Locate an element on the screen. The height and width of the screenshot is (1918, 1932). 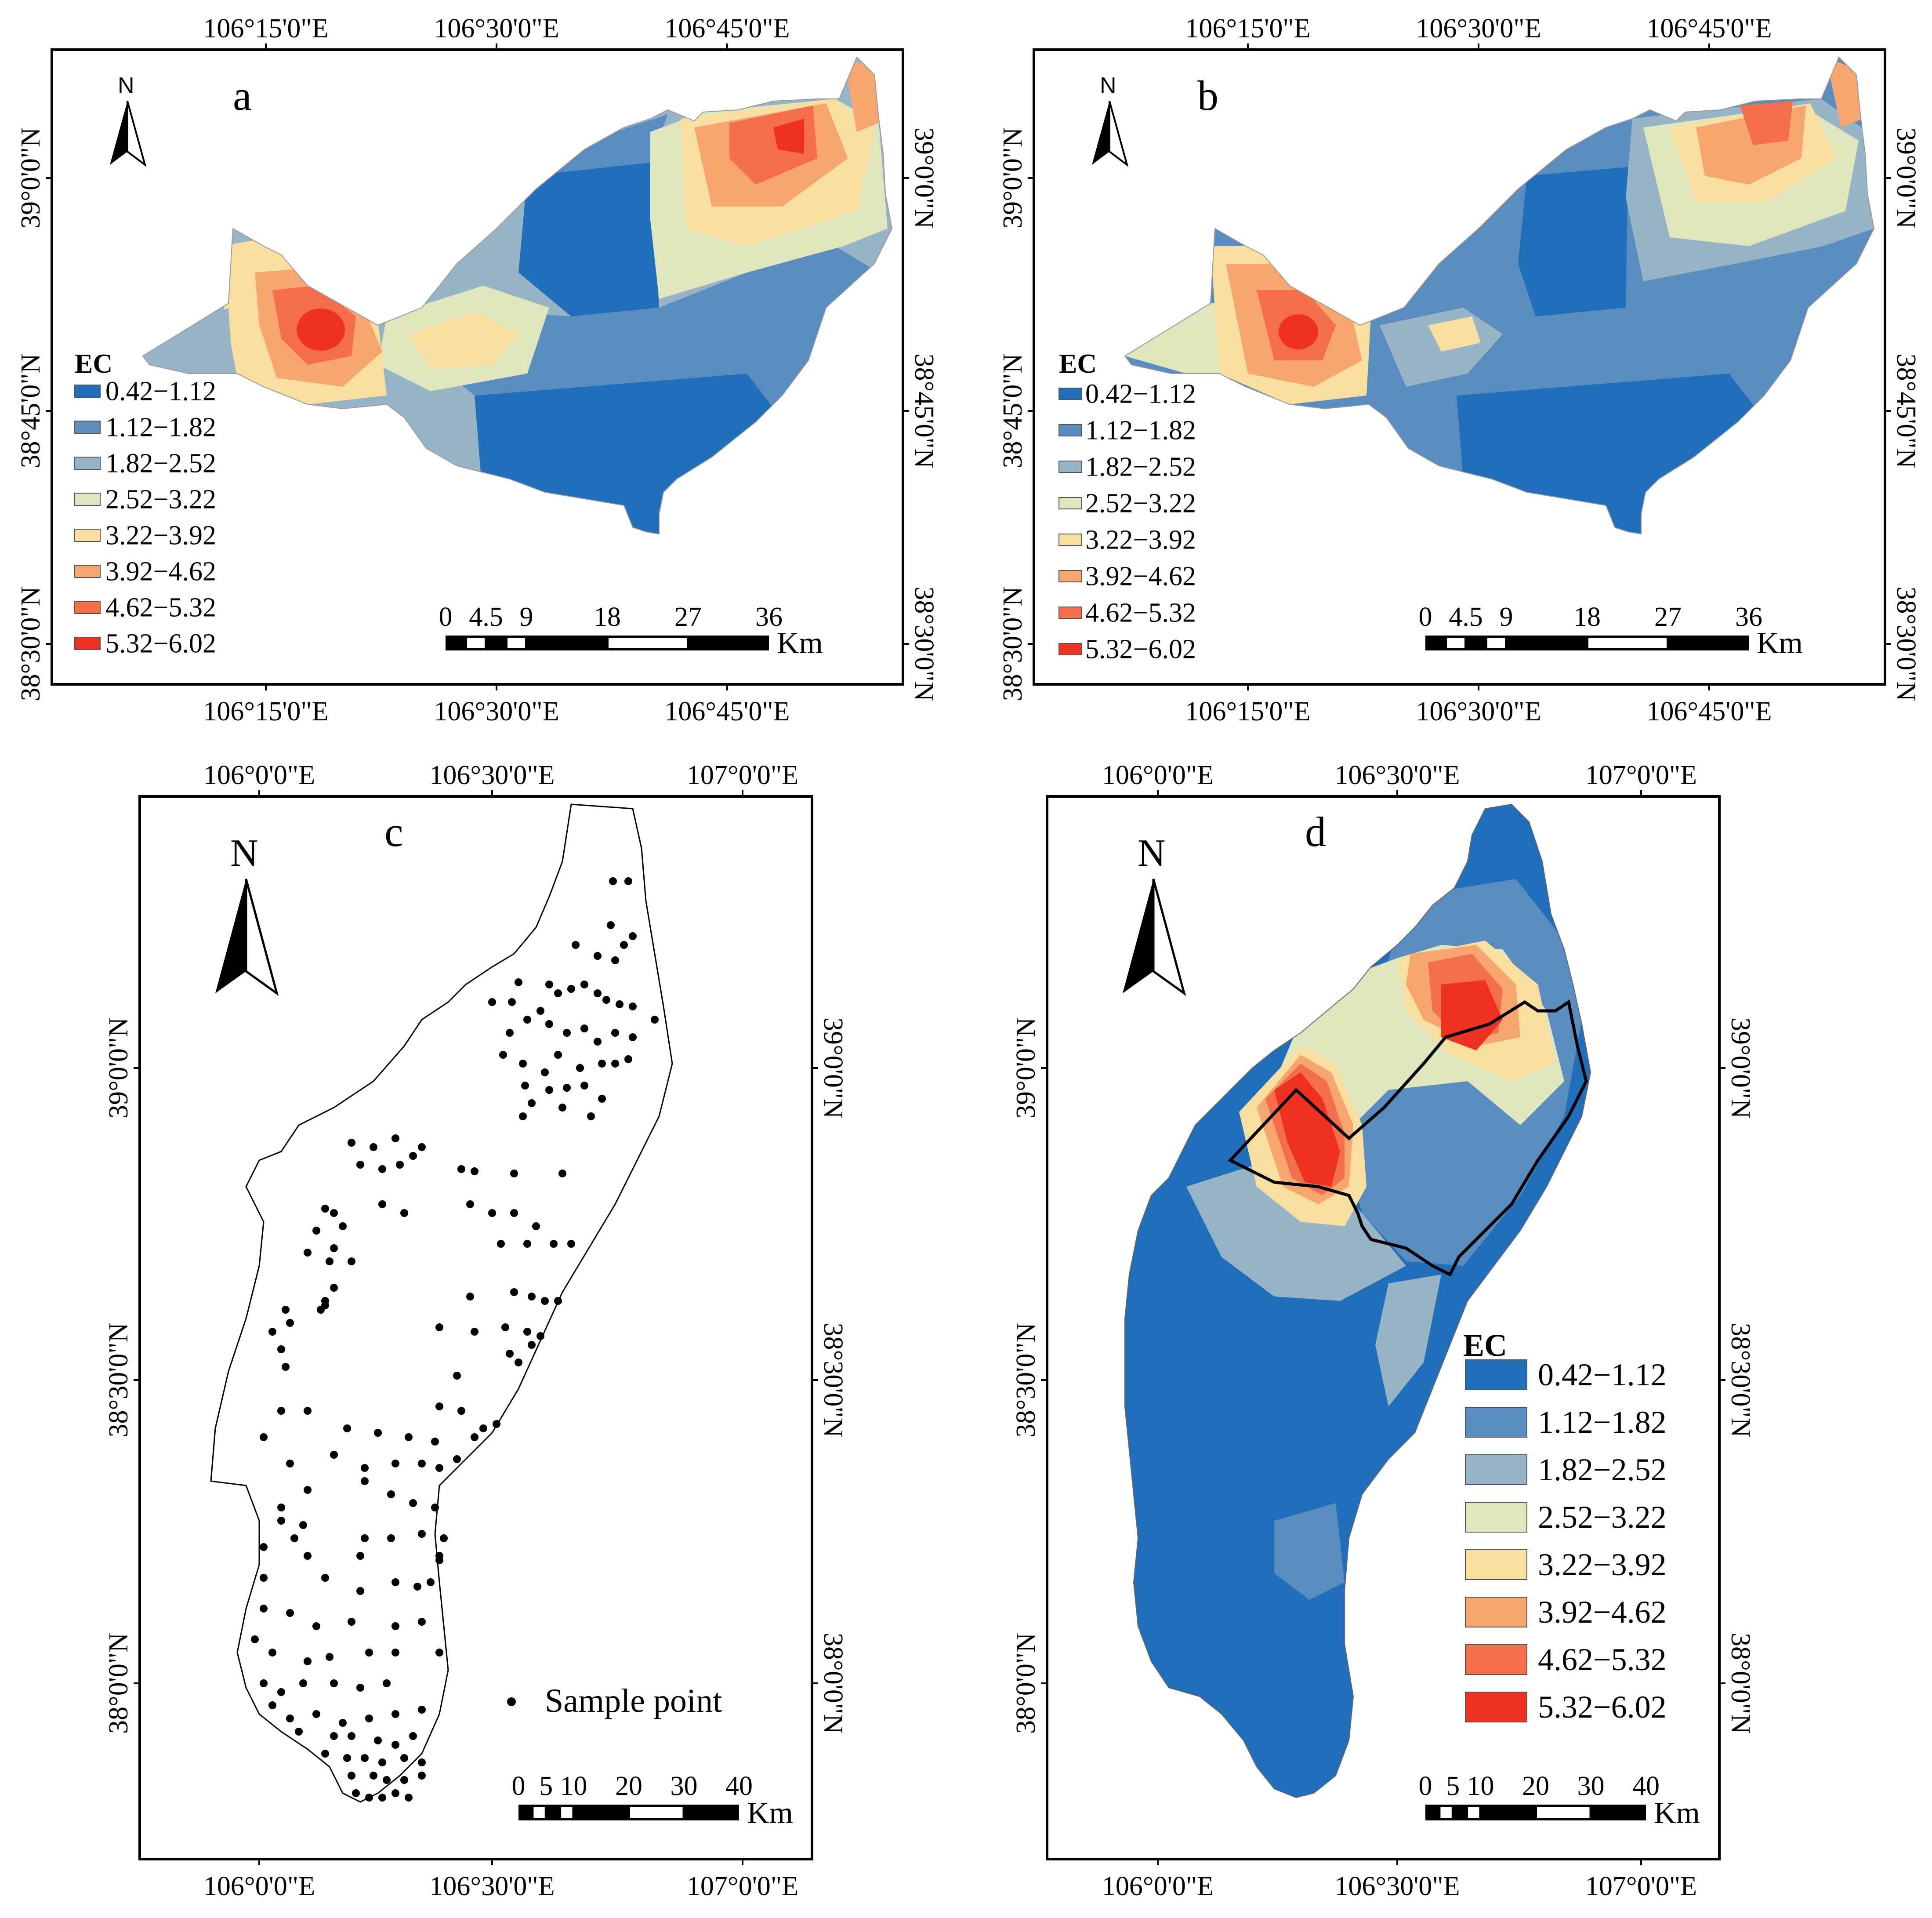
scale-label: 10 is located at coordinates (574, 1786).